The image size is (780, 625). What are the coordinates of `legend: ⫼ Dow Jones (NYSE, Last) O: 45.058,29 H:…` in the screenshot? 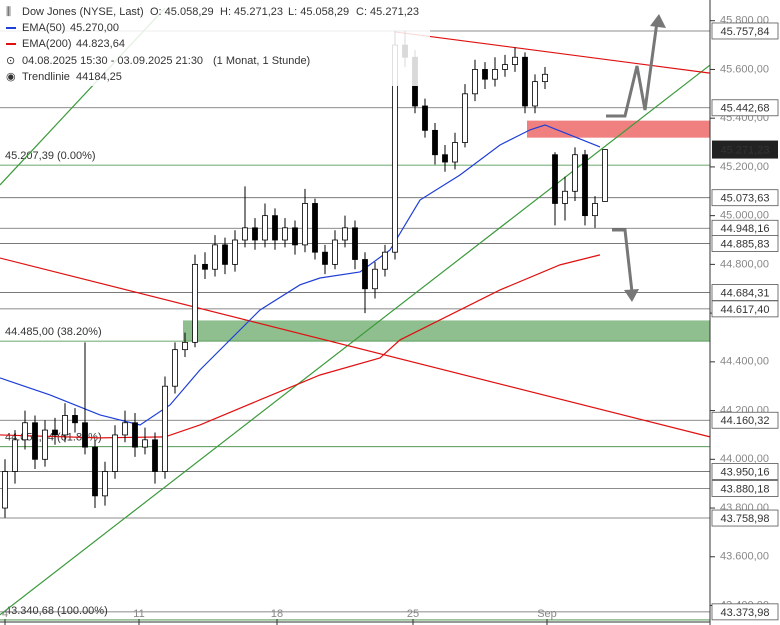 It's located at (215, 43).